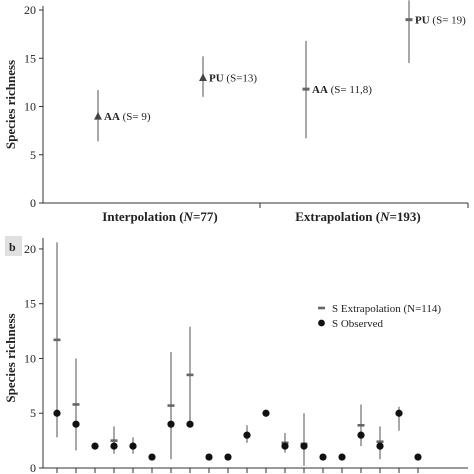 This screenshot has height=474, width=474. I want to click on x-category-label: Interpolation (N=77), so click(159, 216).